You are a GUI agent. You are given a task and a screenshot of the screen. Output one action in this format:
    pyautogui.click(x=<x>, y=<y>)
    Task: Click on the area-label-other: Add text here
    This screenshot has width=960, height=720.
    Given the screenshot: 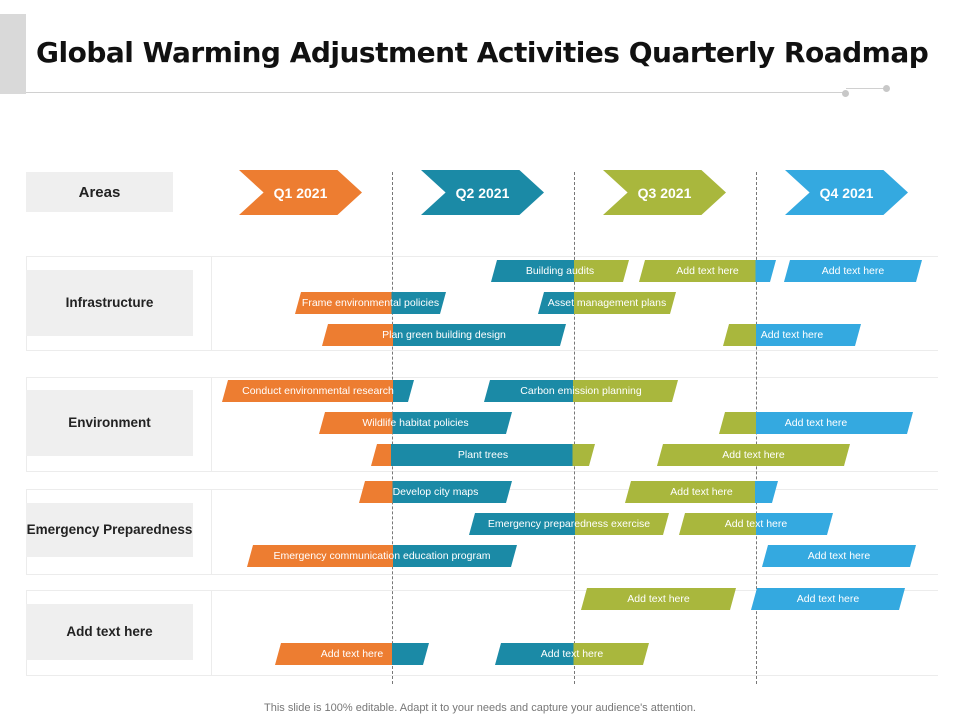 What is the action you would take?
    pyautogui.click(x=109, y=632)
    